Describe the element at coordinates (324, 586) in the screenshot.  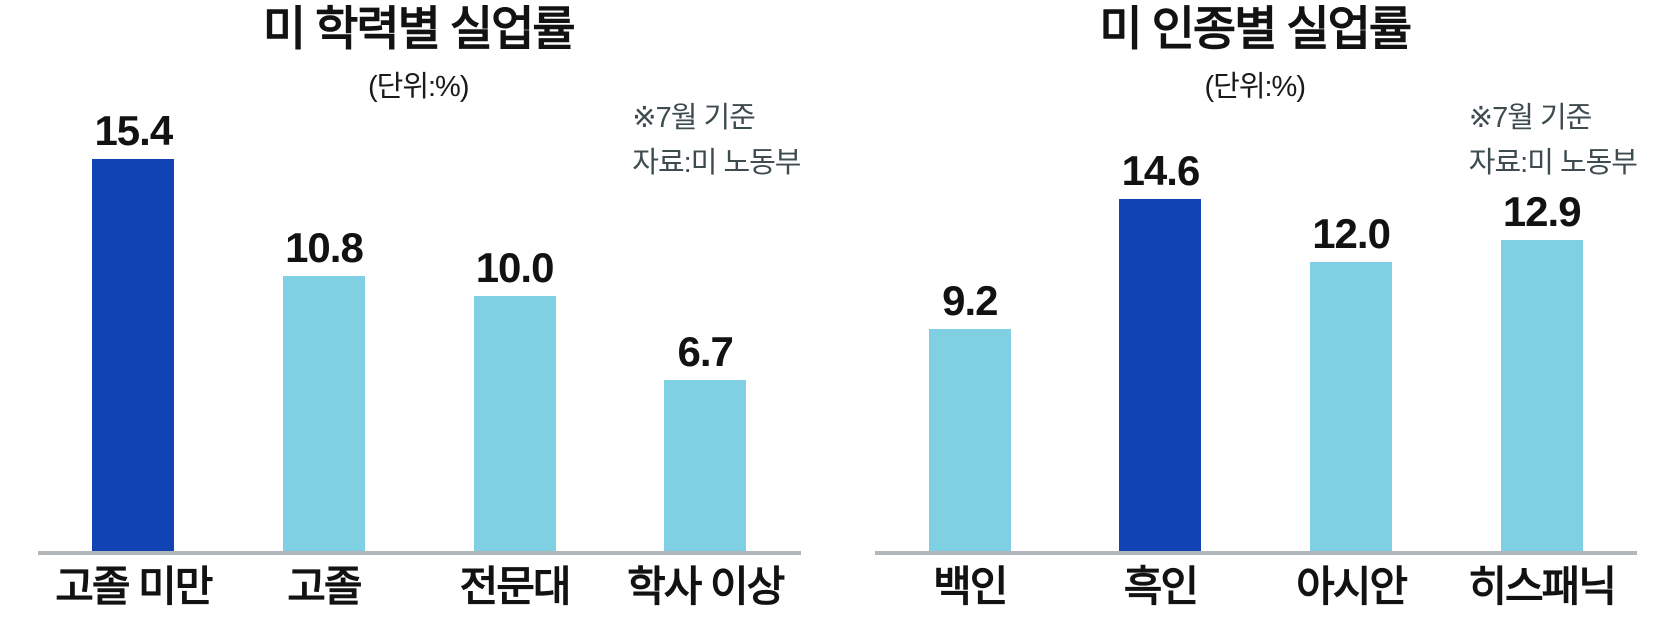
I see `category-label-hs-grad: 고졸` at that location.